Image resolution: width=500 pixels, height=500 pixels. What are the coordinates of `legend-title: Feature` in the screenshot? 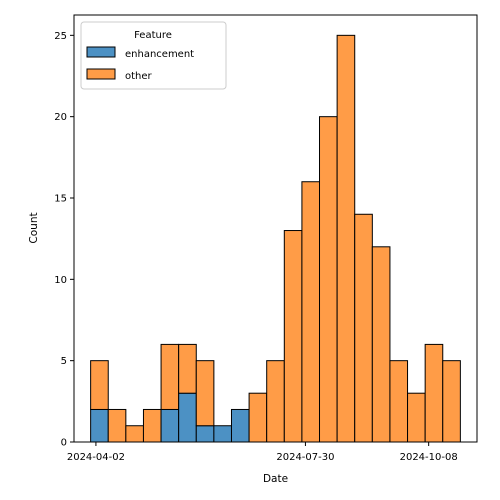 It's located at (153, 35).